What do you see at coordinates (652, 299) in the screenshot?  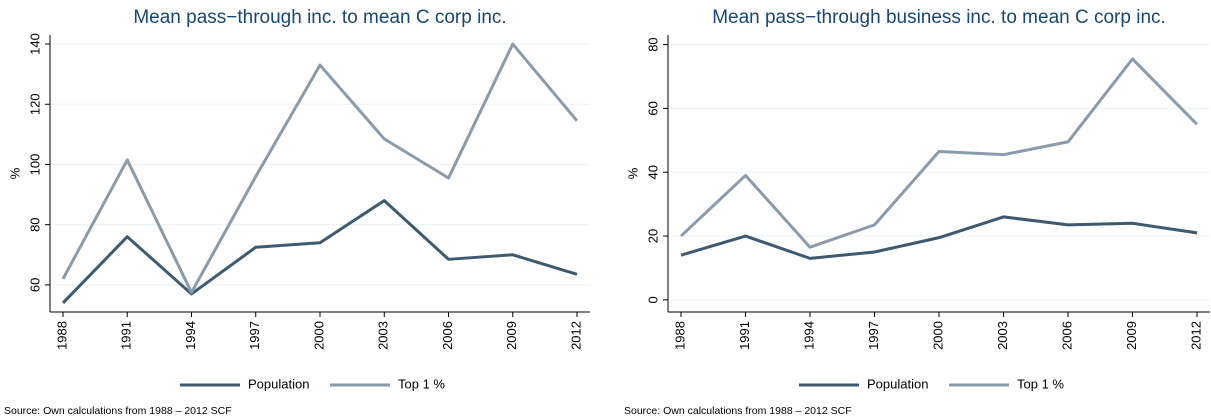 I see `y-tick-label: 0` at bounding box center [652, 299].